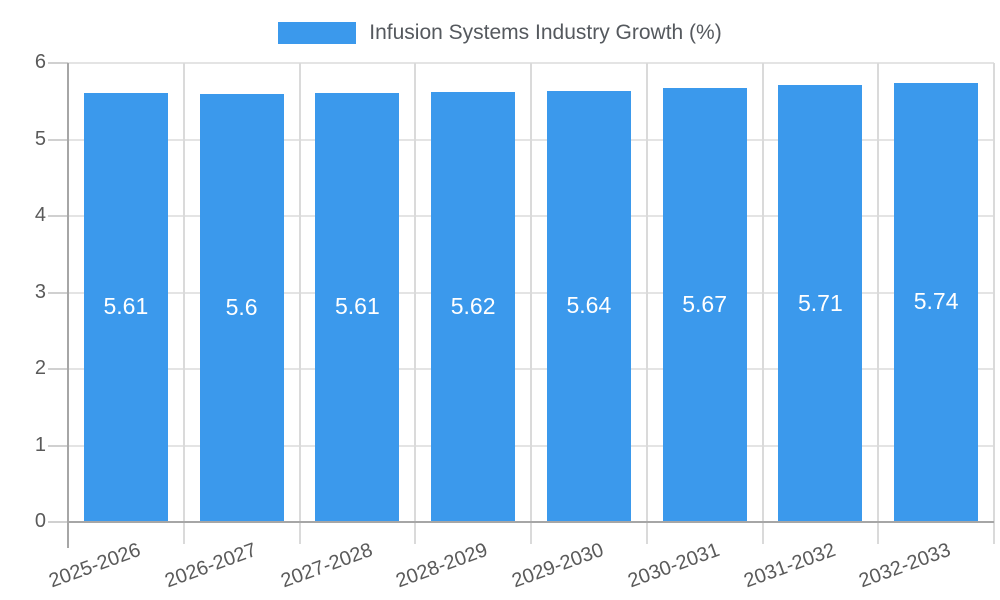  Describe the element at coordinates (40, 521) in the screenshot. I see `y-tick-label: 0` at that location.